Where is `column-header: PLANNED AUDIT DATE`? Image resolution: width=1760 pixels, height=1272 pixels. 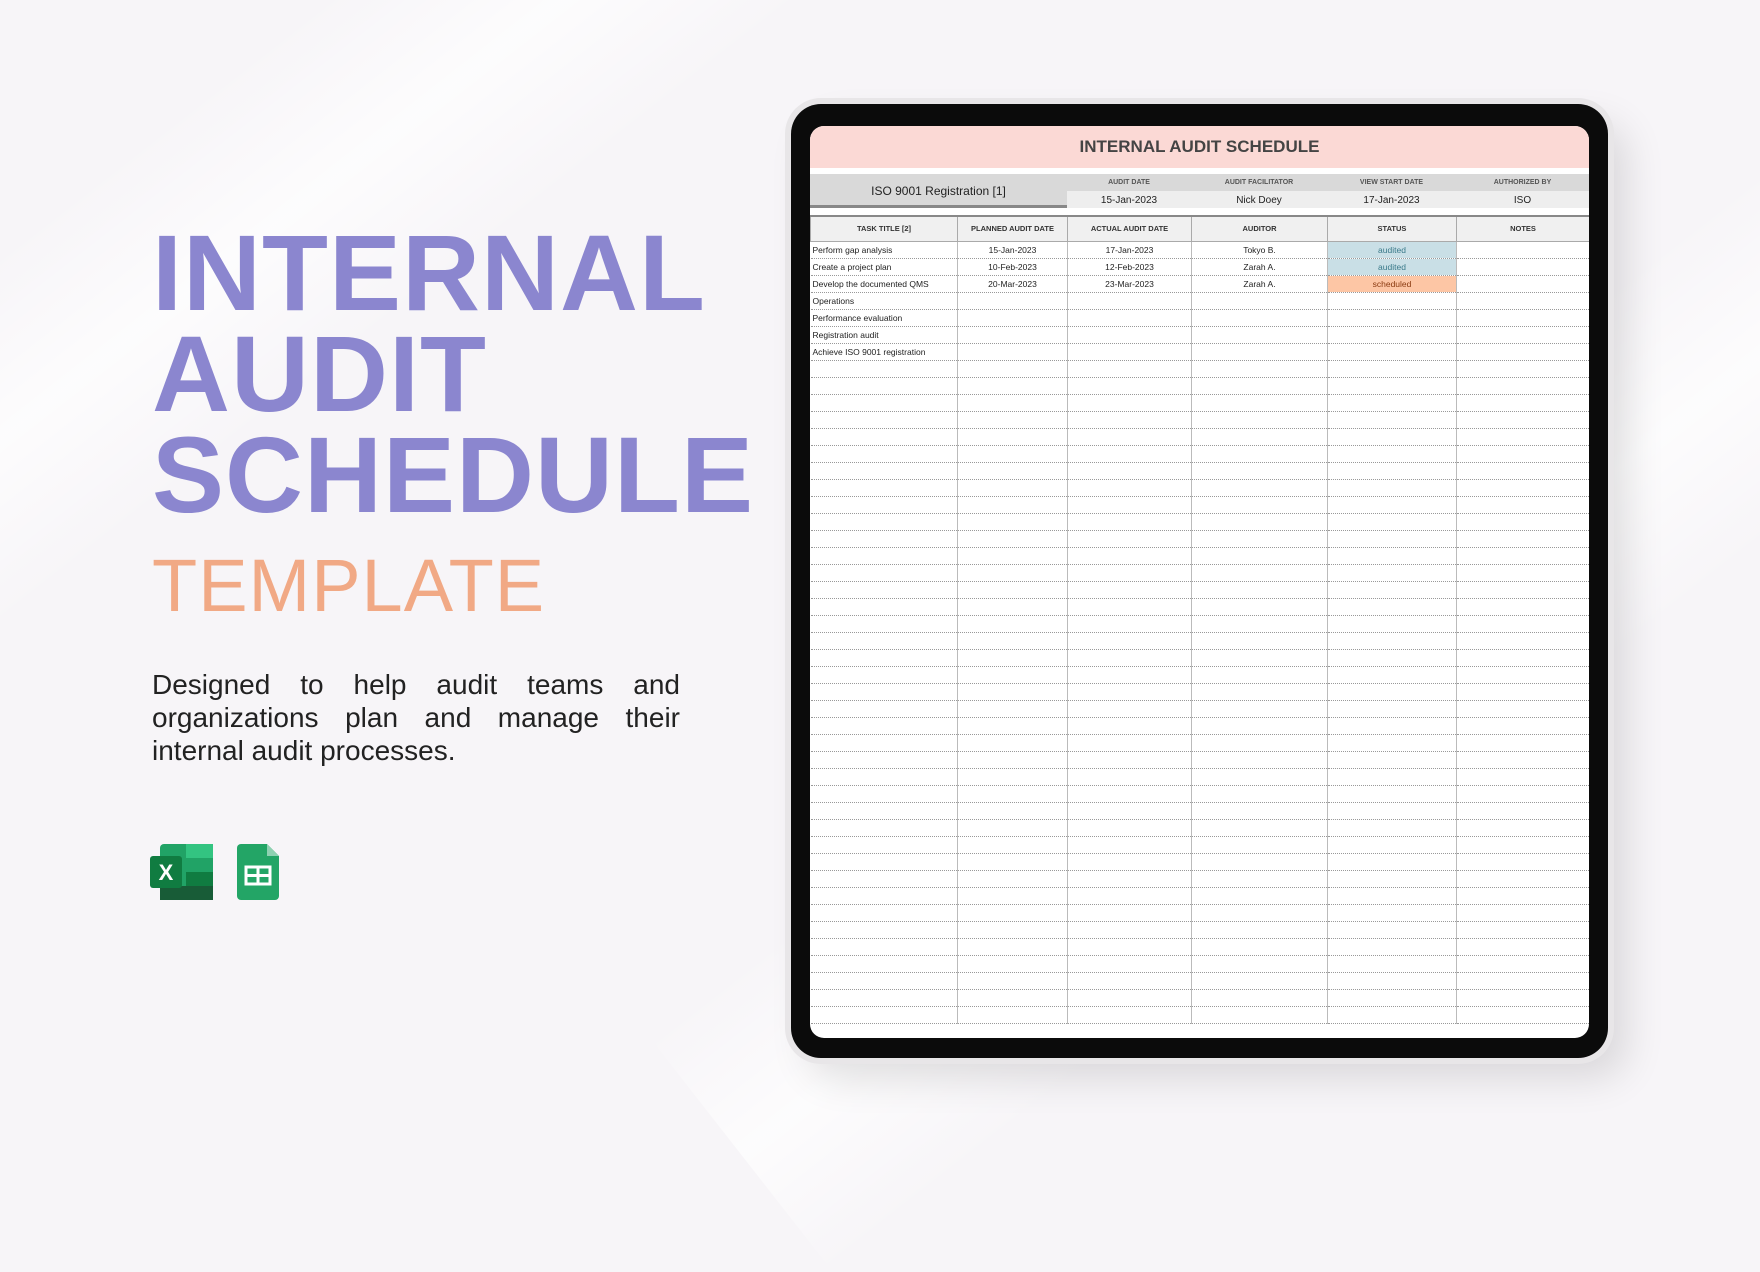 column-header: PLANNED AUDIT DATE is located at coordinates (1012, 228).